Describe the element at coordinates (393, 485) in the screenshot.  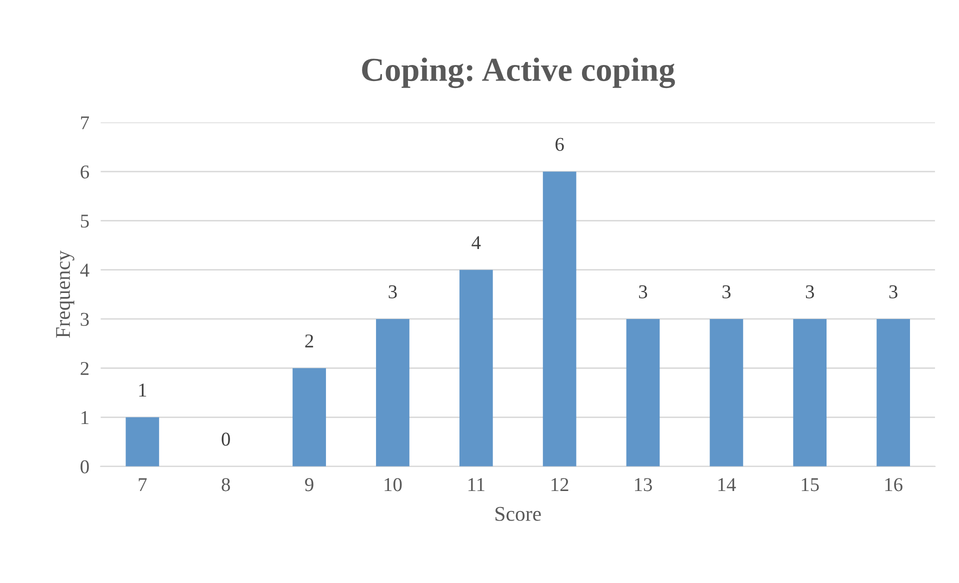
I see `x-tick-label: 10` at that location.